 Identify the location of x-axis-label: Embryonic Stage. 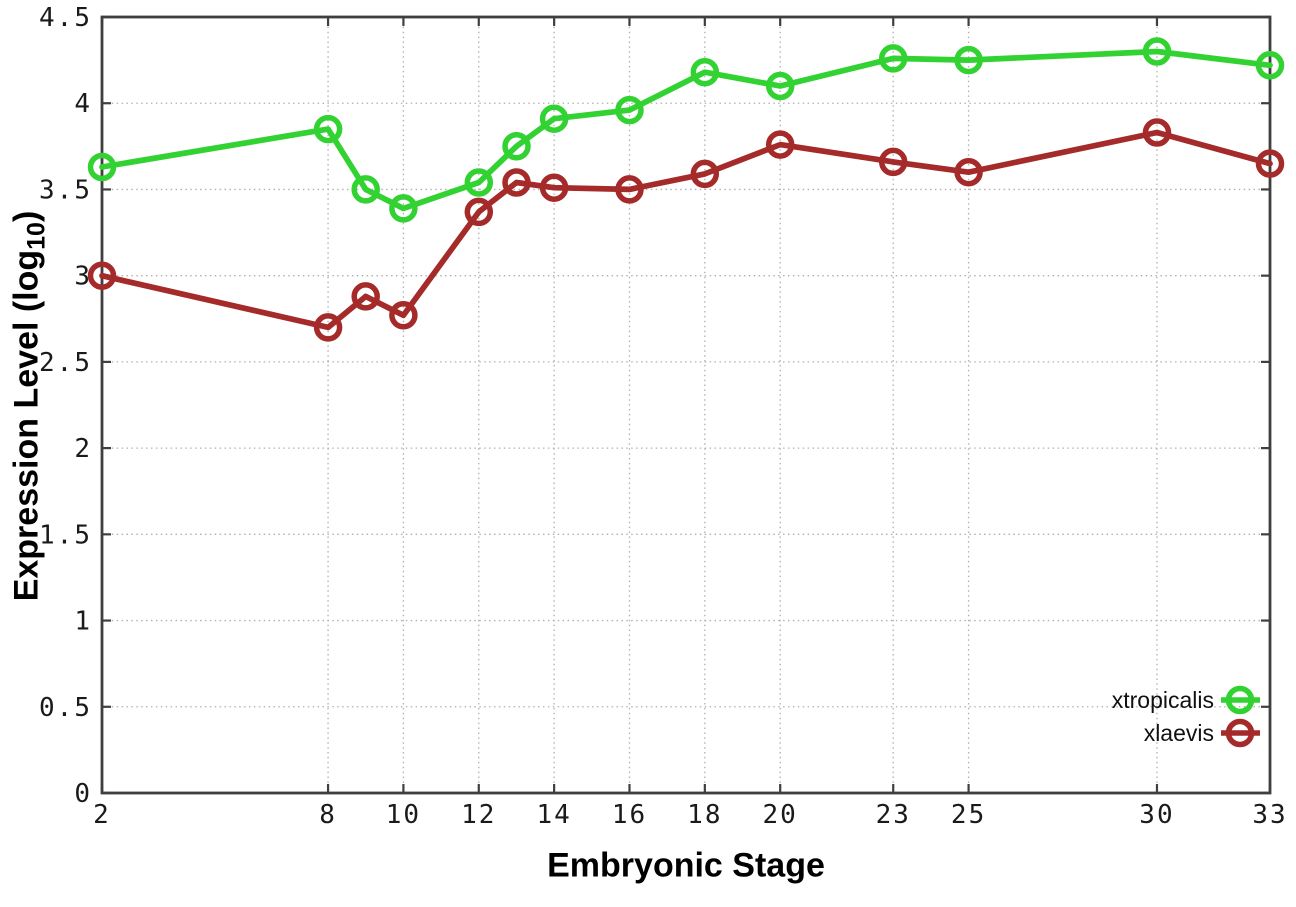
(686, 865).